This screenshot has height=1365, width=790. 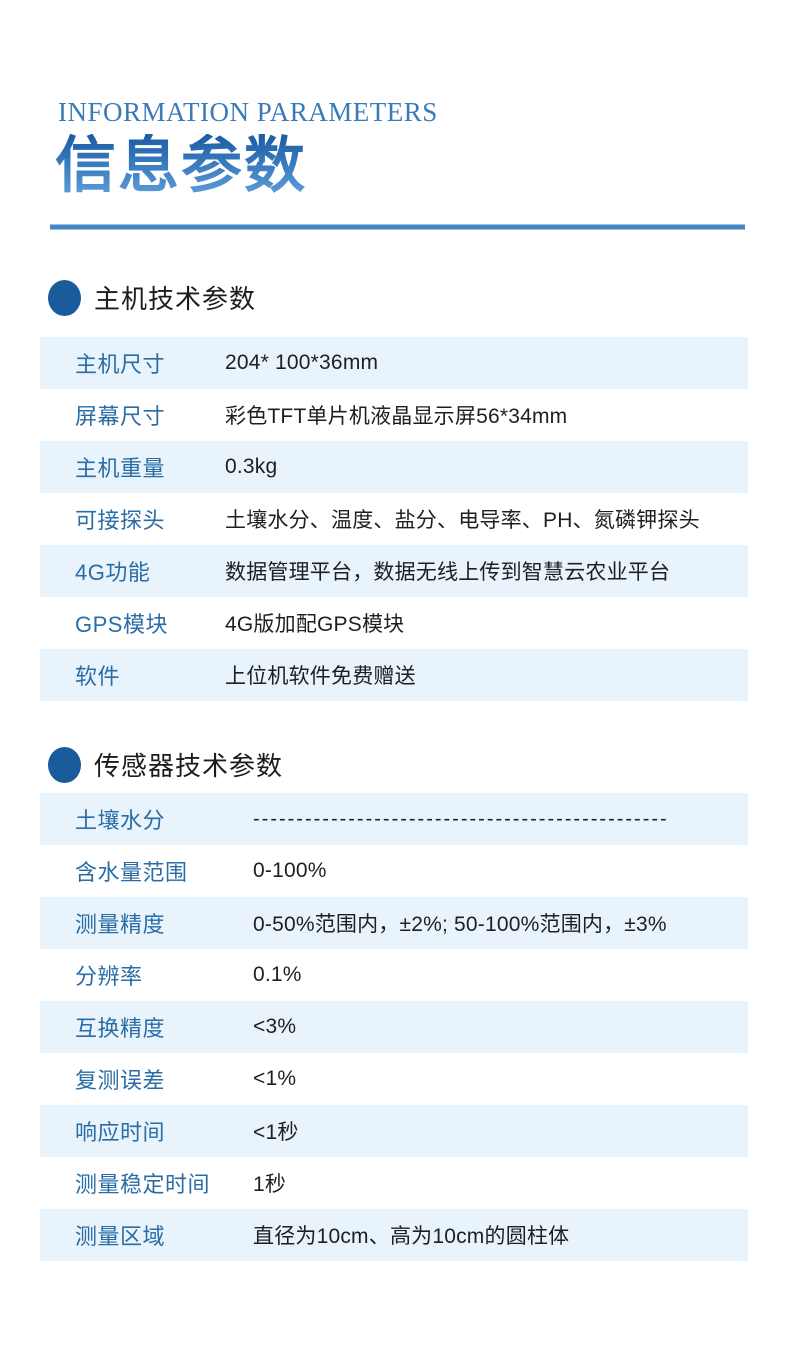 I want to click on section-title: 主机技术参数, so click(x=175, y=299).